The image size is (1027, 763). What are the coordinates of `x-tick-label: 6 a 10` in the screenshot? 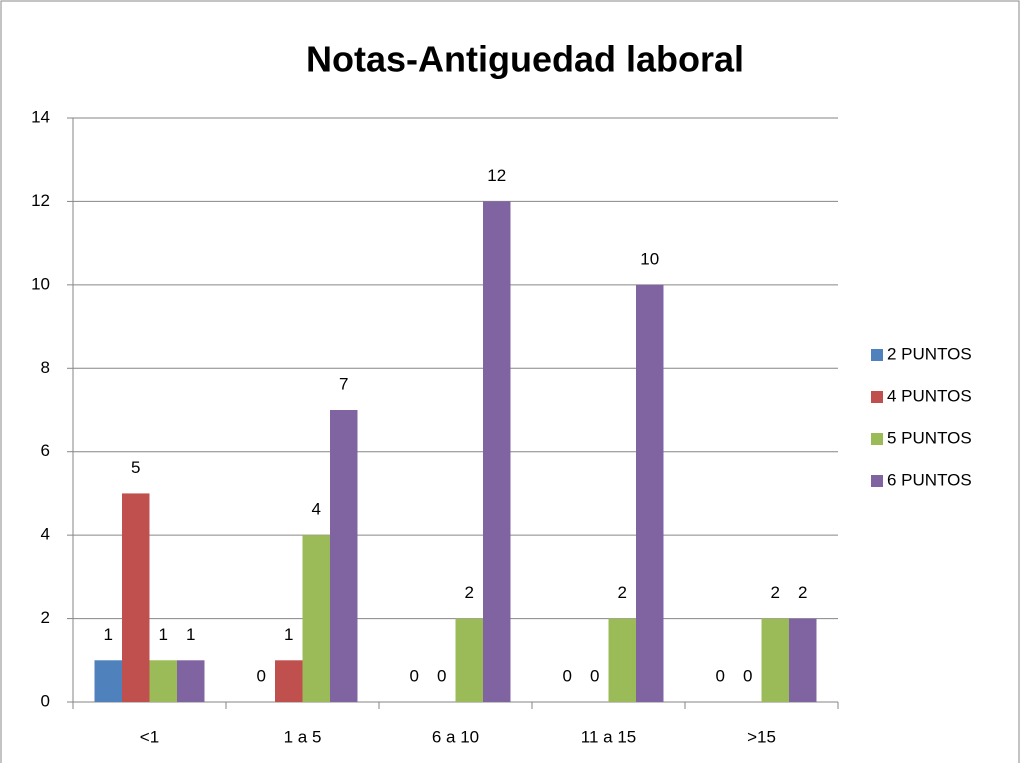 It's located at (455, 736).